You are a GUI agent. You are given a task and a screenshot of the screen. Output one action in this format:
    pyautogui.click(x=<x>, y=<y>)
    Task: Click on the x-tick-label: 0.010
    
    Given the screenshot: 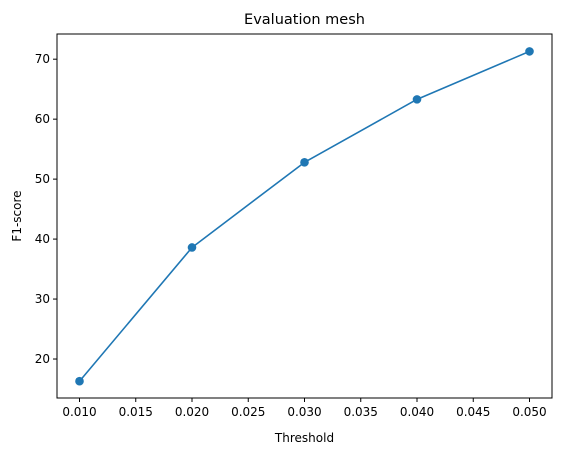 What is the action you would take?
    pyautogui.click(x=79, y=412)
    